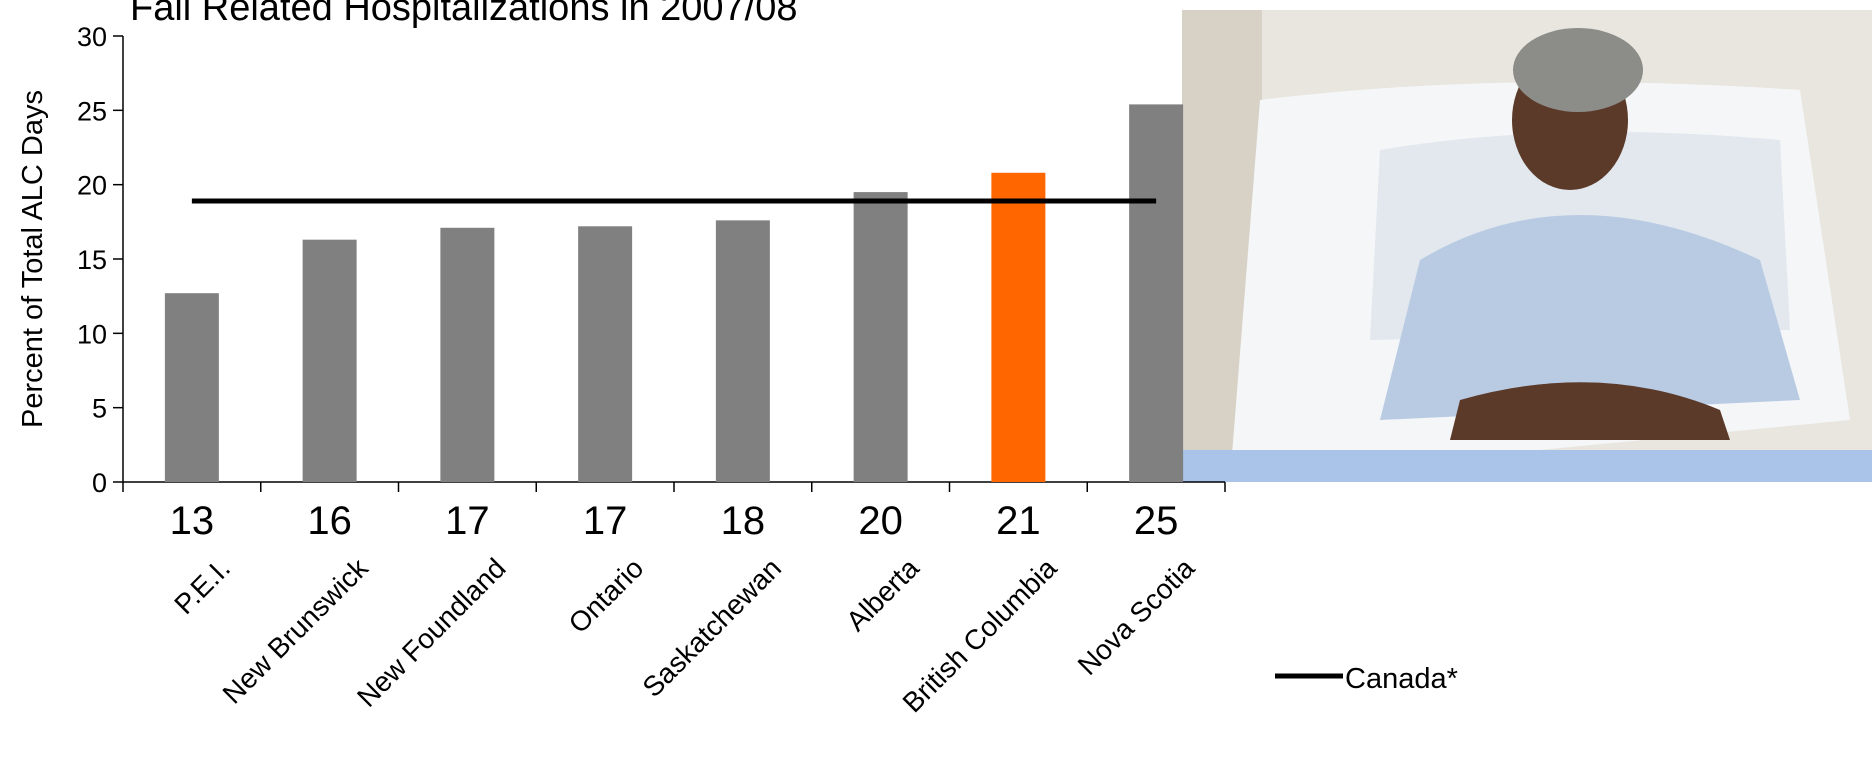 This screenshot has width=1872, height=769. Describe the element at coordinates (296, 631) in the screenshot. I see `x-tick-label: New Brunswick` at that location.